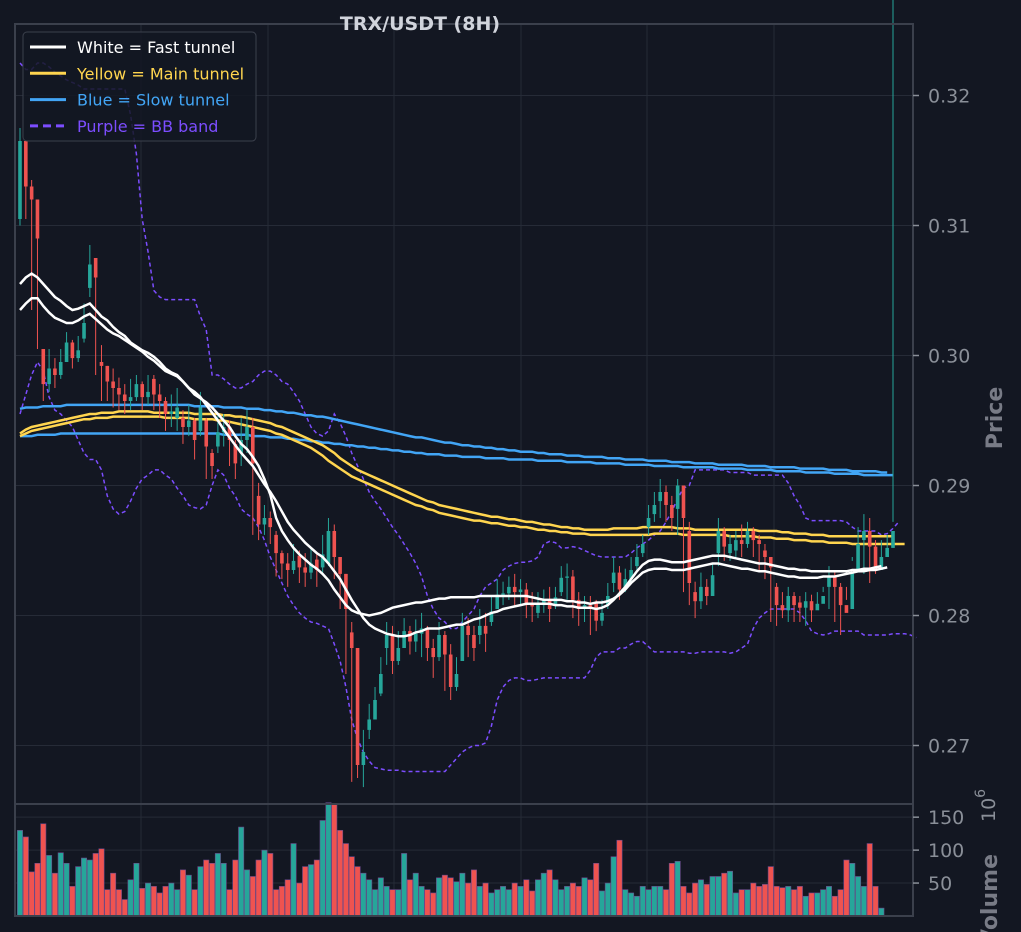  Describe the element at coordinates (989, 810) in the screenshot. I see `volume-exponent-base: 10` at that location.